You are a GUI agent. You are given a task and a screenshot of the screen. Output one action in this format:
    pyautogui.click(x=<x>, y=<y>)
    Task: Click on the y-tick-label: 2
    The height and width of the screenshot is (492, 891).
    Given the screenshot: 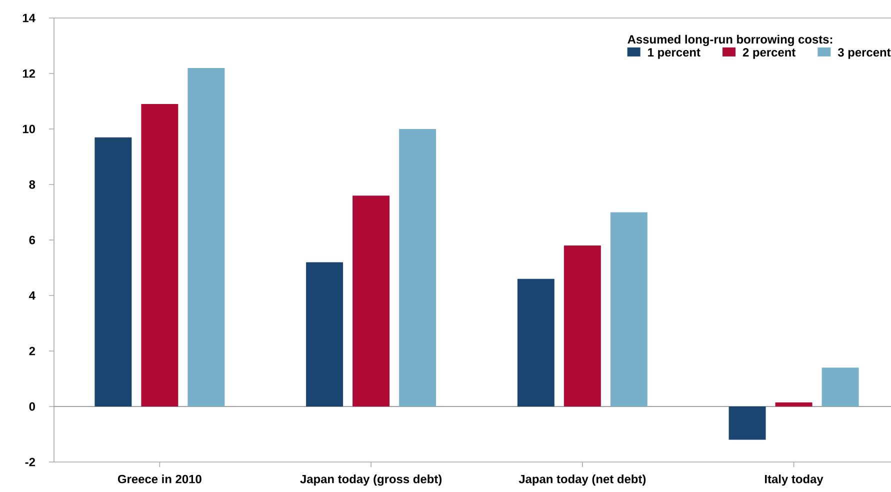 What is the action you would take?
    pyautogui.click(x=32, y=351)
    